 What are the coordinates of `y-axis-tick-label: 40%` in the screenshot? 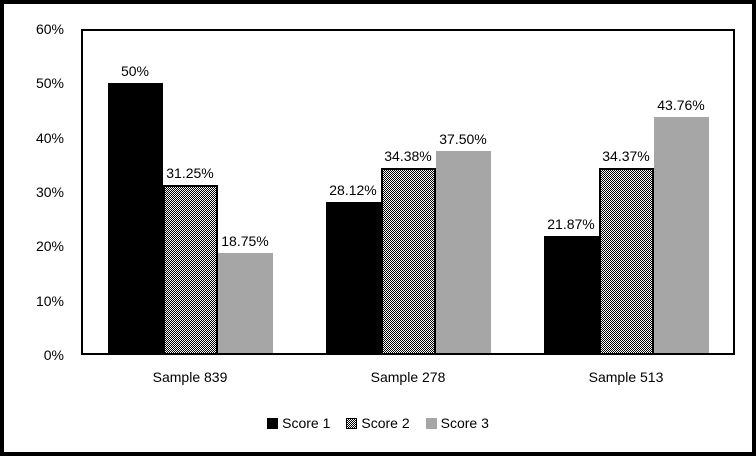 It's located at (49, 137).